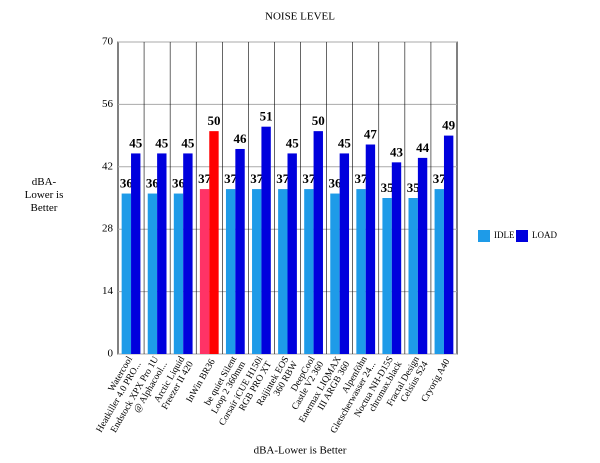 The image size is (600, 463). Describe the element at coordinates (266, 116) in the screenshot. I see `value-label: 51` at that location.